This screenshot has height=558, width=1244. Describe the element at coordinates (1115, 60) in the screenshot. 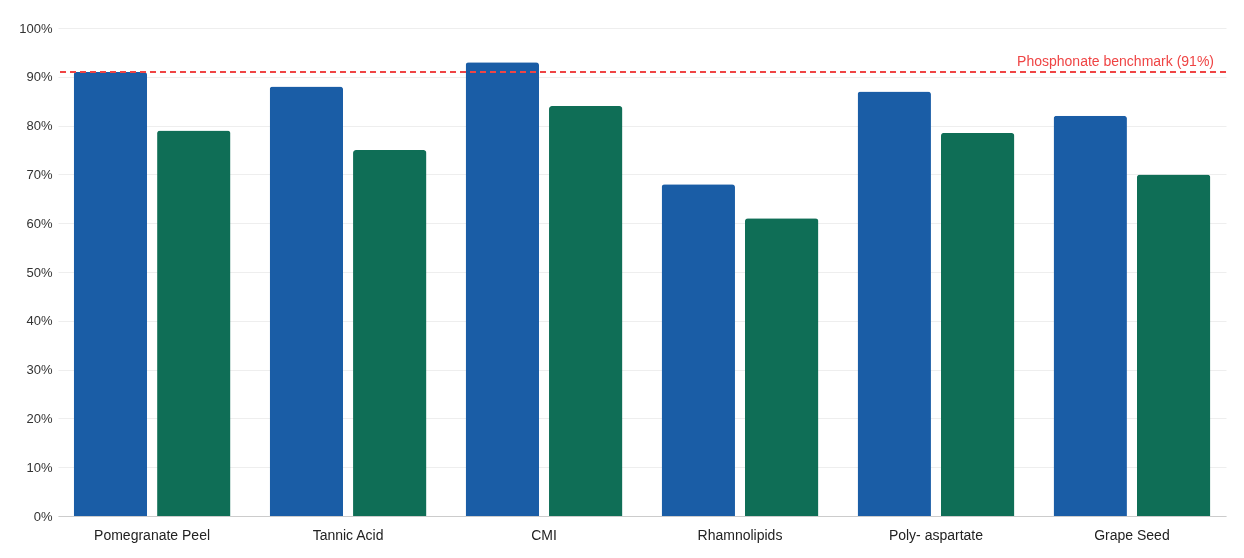

I see `ref-line-label: Phosphonate benchmark (91%)` at that location.